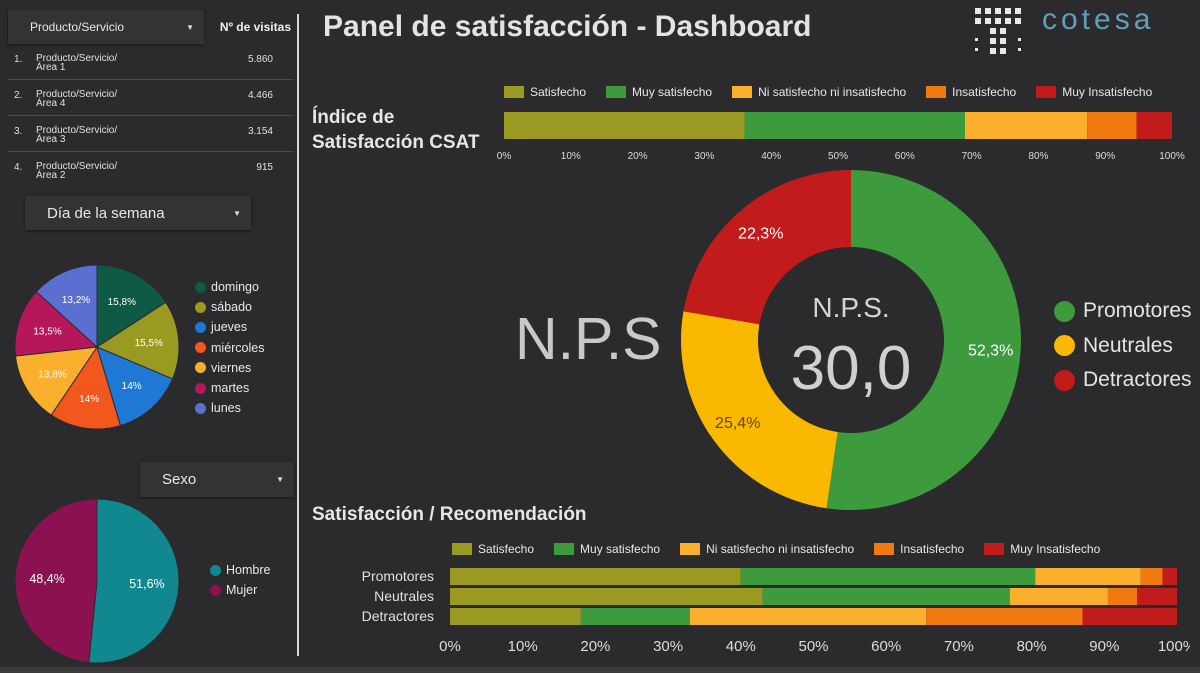  What do you see at coordinates (888, 576) in the screenshot?
I see `satrec-bar-promotores-muy-satisfecho` at bounding box center [888, 576].